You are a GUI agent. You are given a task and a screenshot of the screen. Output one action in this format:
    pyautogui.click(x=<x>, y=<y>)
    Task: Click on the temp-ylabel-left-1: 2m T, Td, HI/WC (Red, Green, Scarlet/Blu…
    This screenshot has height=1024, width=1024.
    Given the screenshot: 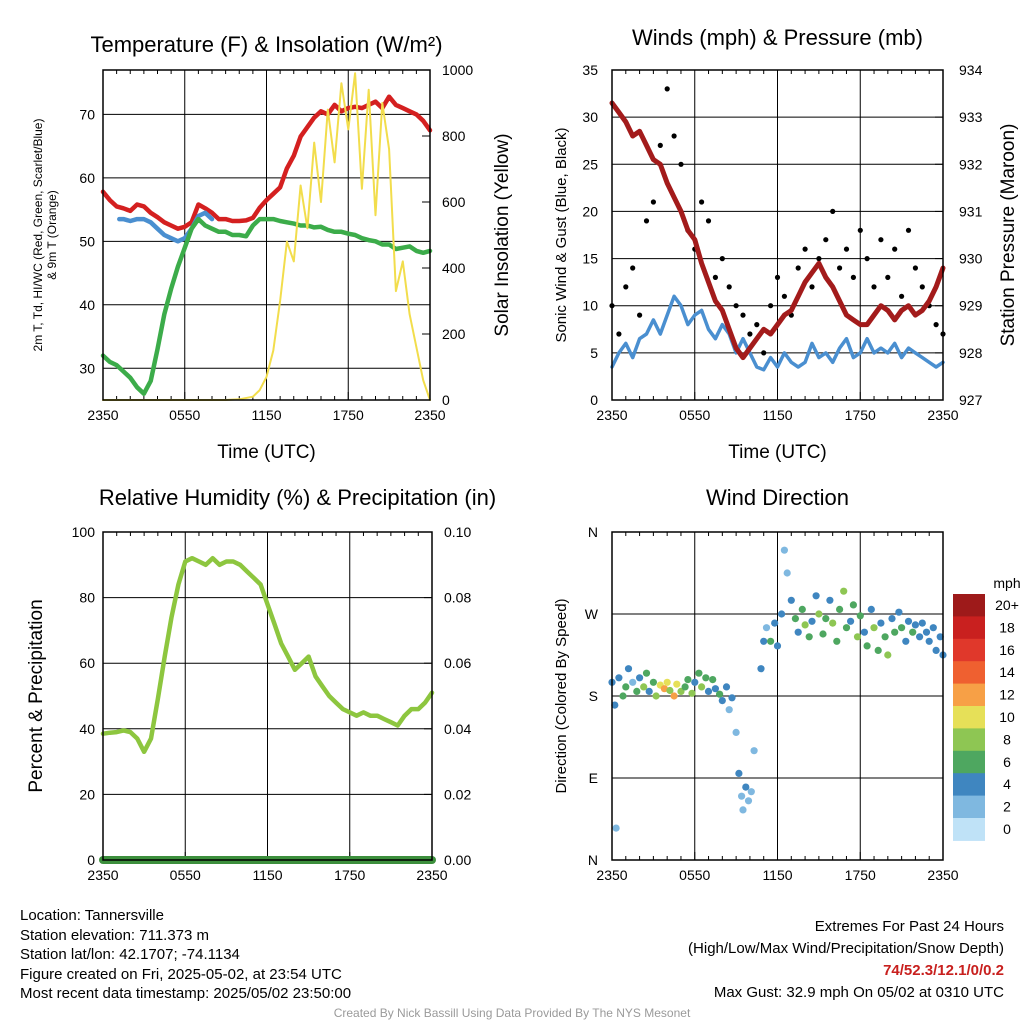 What is the action you would take?
    pyautogui.click(x=38, y=235)
    